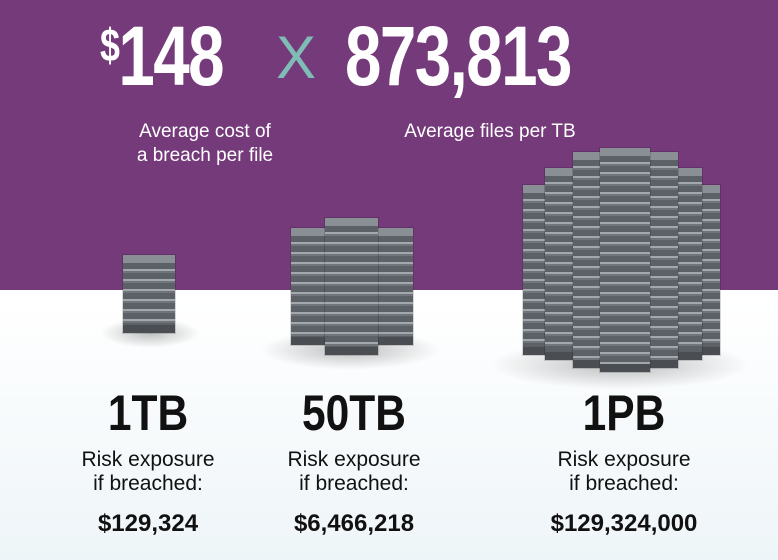  Describe the element at coordinates (148, 523) in the screenshot. I see `risk-value: $129,324` at that location.